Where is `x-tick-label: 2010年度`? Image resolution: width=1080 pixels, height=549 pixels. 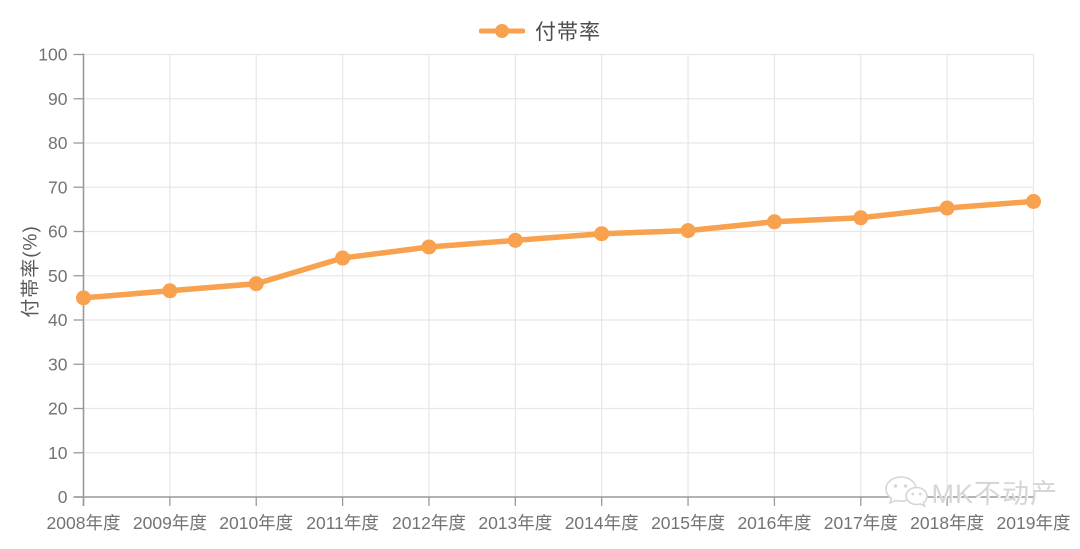
x-tick-label: 2010年度 is located at coordinates (256, 523).